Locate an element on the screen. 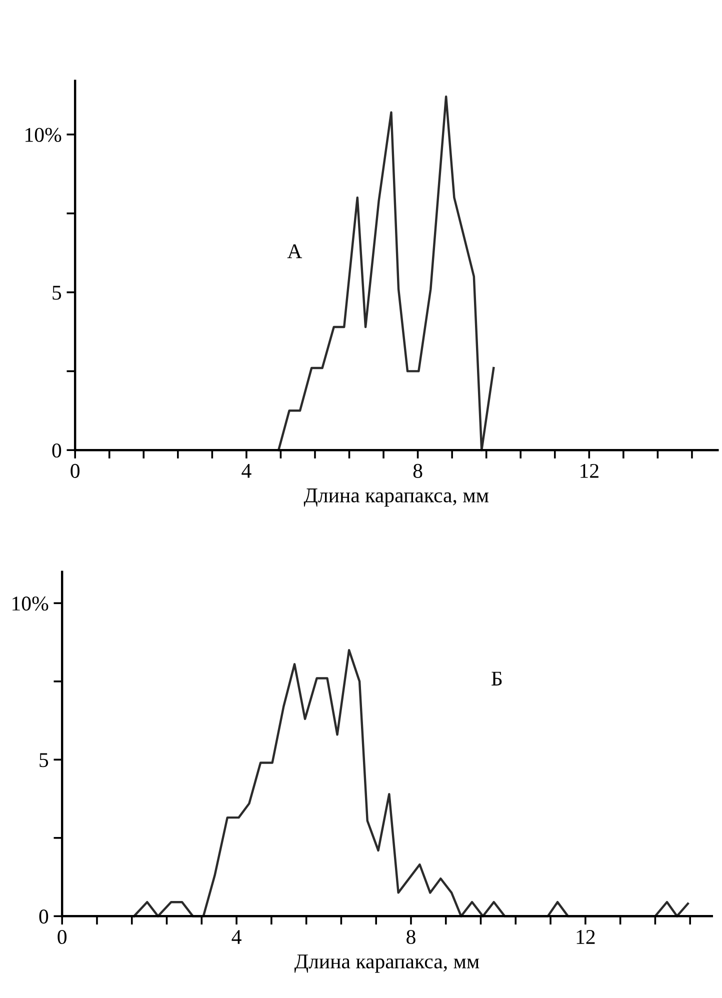 The width and height of the screenshot is (722, 998). annotation: Б is located at coordinates (497, 679).